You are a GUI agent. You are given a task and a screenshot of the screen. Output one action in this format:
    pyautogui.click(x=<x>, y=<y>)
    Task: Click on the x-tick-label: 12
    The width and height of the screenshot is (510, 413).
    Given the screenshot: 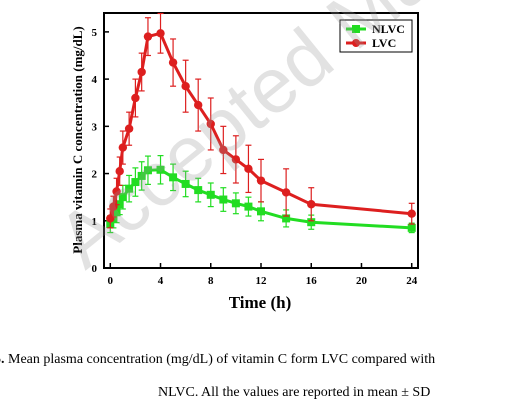 What is the action you would take?
    pyautogui.click(x=262, y=281)
    